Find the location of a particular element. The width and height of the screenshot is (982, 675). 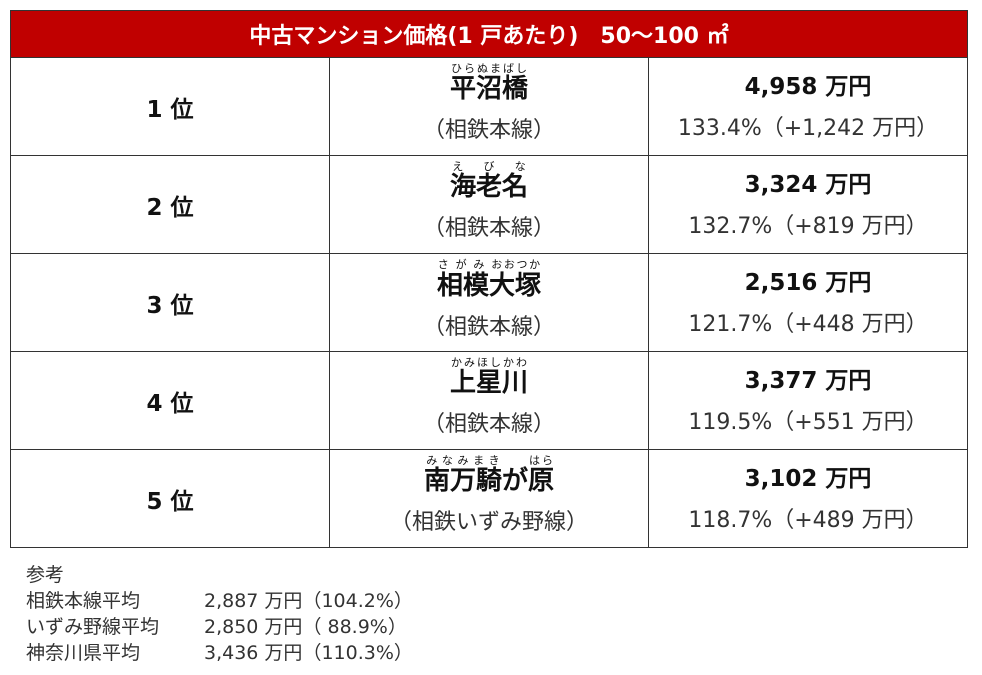

station-cell: 海老名え び な （相鉄本線） is located at coordinates (489, 204).